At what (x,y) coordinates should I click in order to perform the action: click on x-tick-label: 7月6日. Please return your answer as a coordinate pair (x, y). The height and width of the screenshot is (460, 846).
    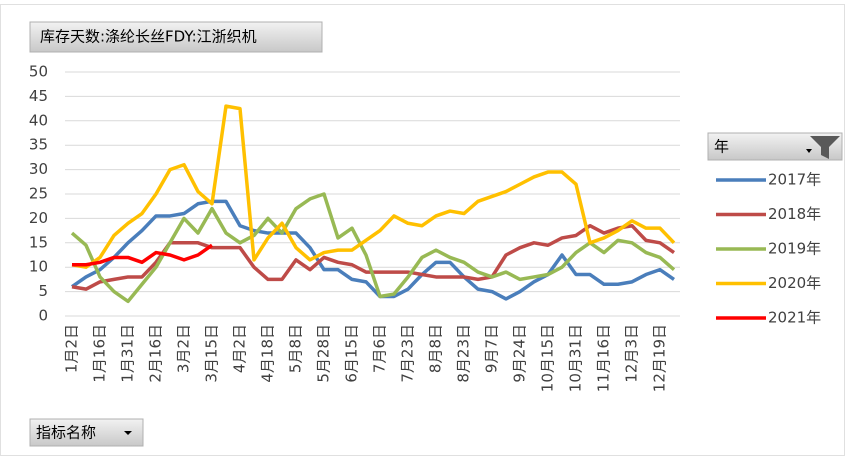
    Looking at the image, I should click on (380, 348).